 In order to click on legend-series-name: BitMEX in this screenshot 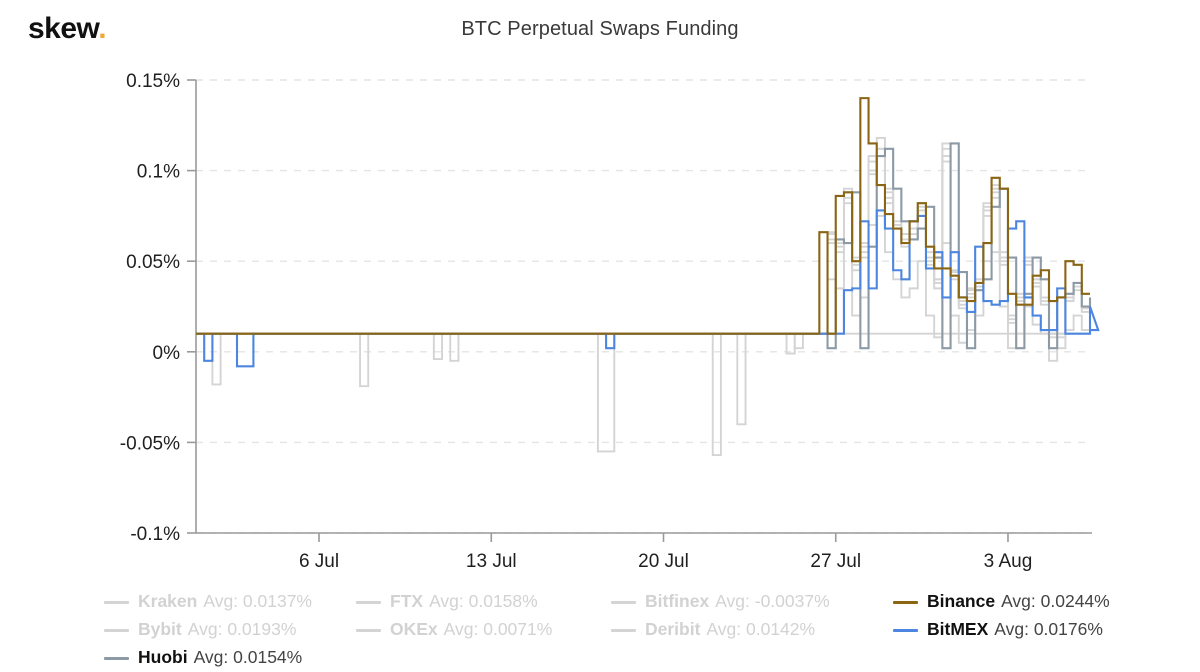, I will do `click(958, 629)`.